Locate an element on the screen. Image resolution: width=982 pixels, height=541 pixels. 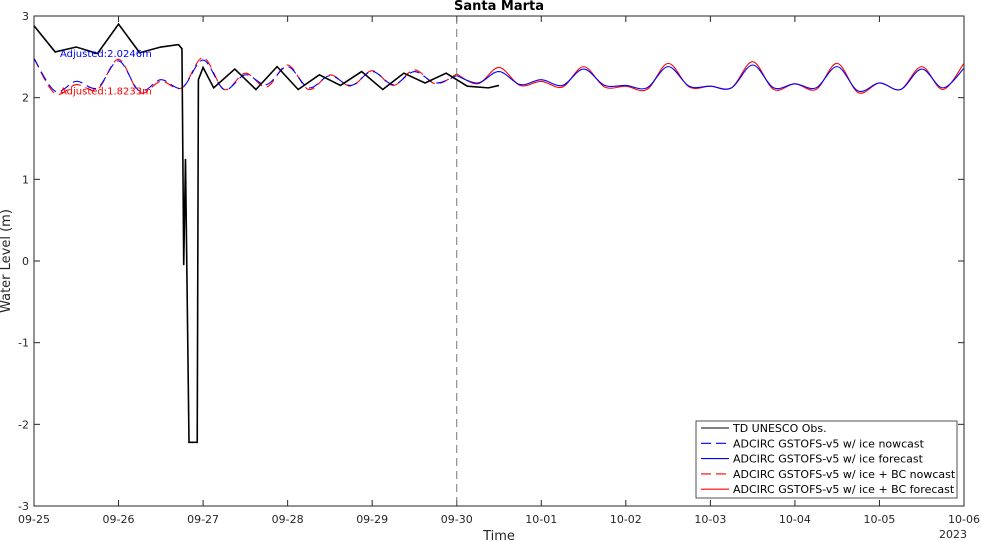
legend-label: ADCIRC GSTOFS-v5 w/ ice + BC nowcast is located at coordinates (844, 474).